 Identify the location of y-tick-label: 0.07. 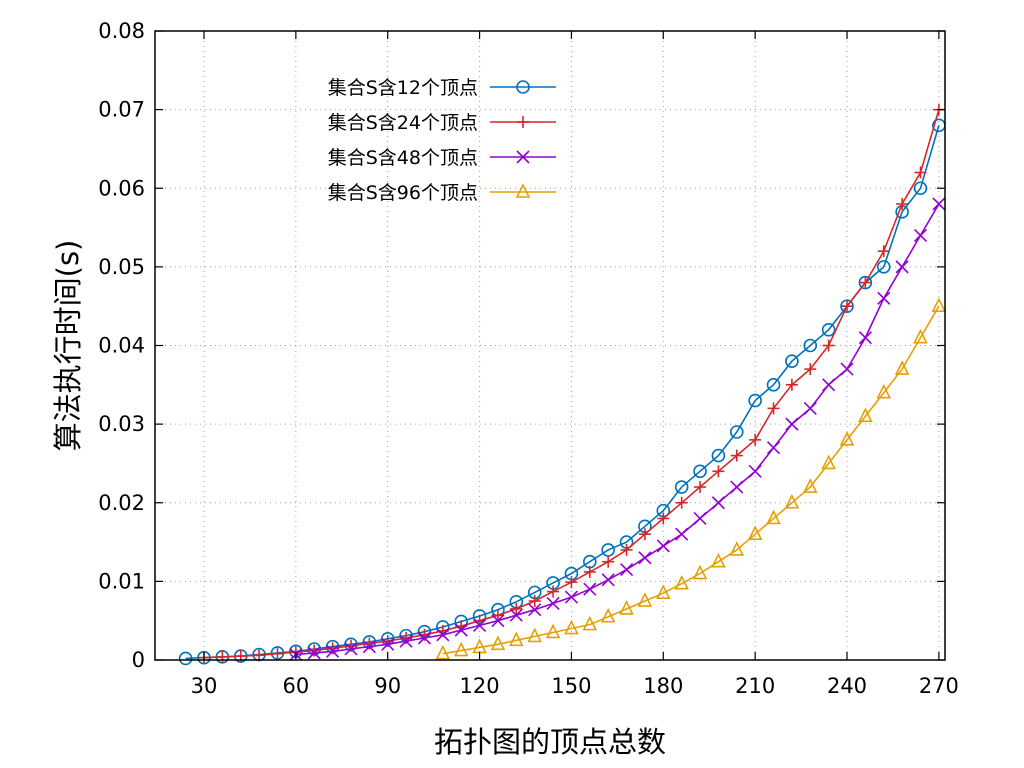
(121, 110).